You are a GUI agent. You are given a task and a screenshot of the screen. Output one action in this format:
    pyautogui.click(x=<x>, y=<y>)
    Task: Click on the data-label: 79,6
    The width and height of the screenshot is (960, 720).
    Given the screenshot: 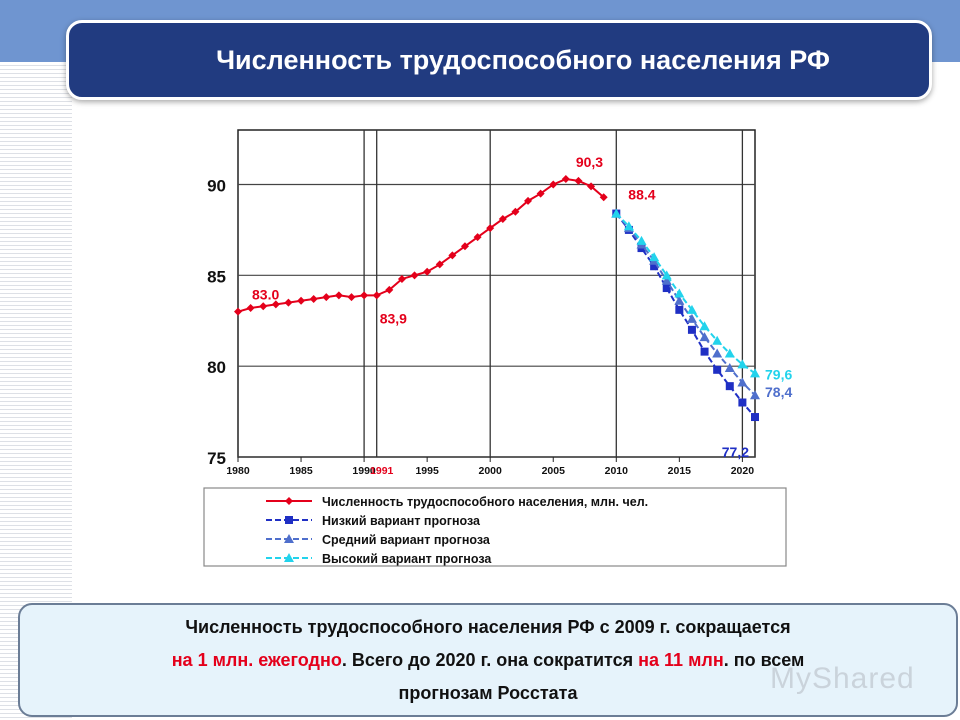 What is the action you would take?
    pyautogui.click(x=778, y=374)
    